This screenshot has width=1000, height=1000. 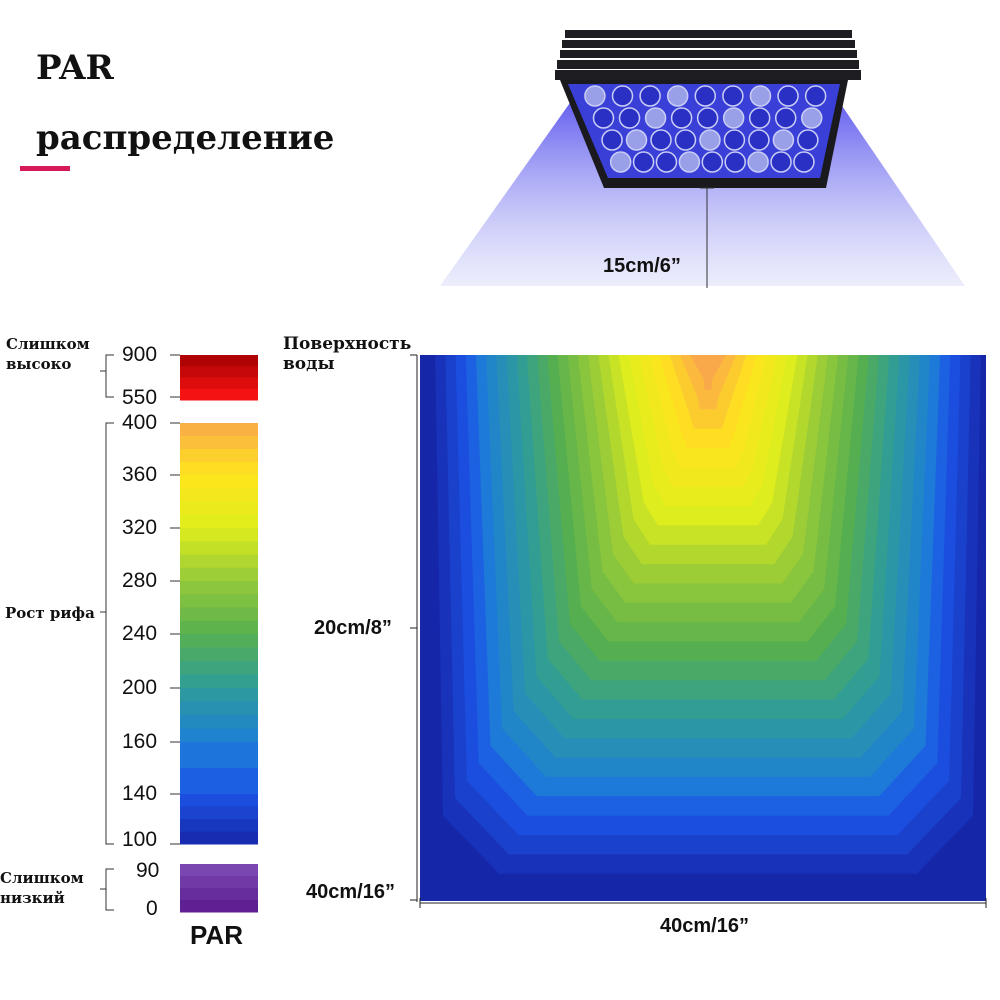 I want to click on surface-label: Поверхность воды, so click(x=347, y=354).